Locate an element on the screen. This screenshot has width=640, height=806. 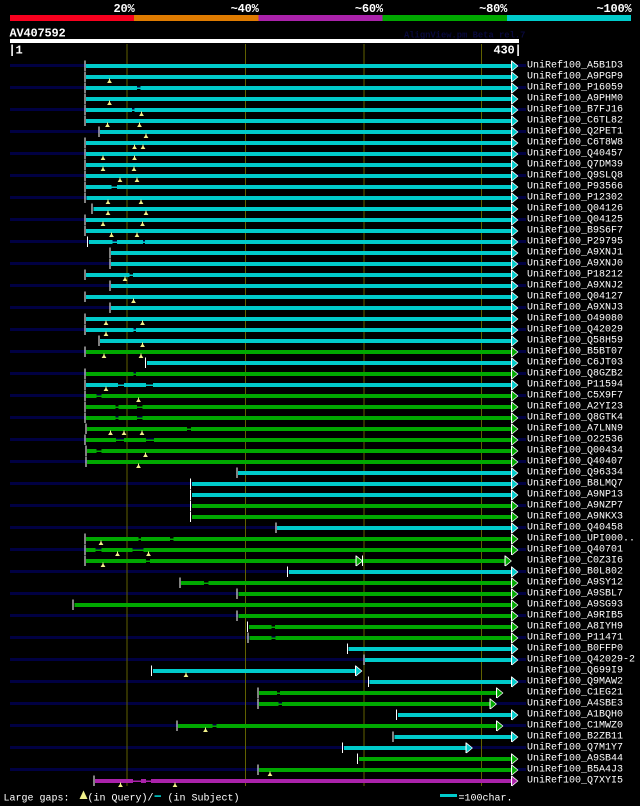
svg-text: UniRef100_A9XNJ1 is located at coordinates (575, 253).